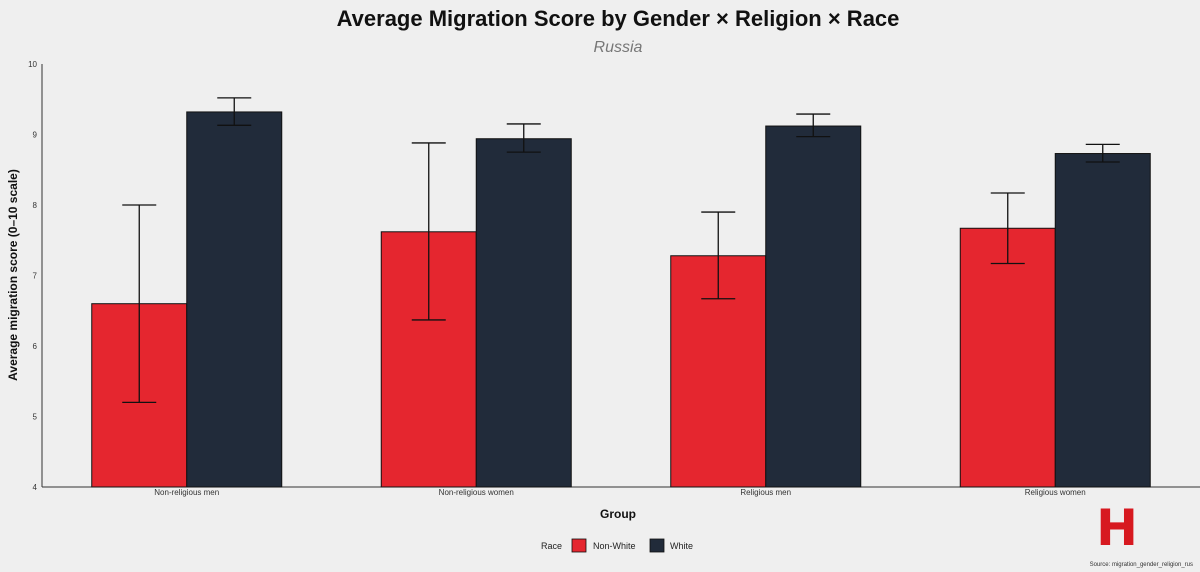 This screenshot has width=1200, height=572. I want to click on h-logo-icon: H, so click(1117, 528).